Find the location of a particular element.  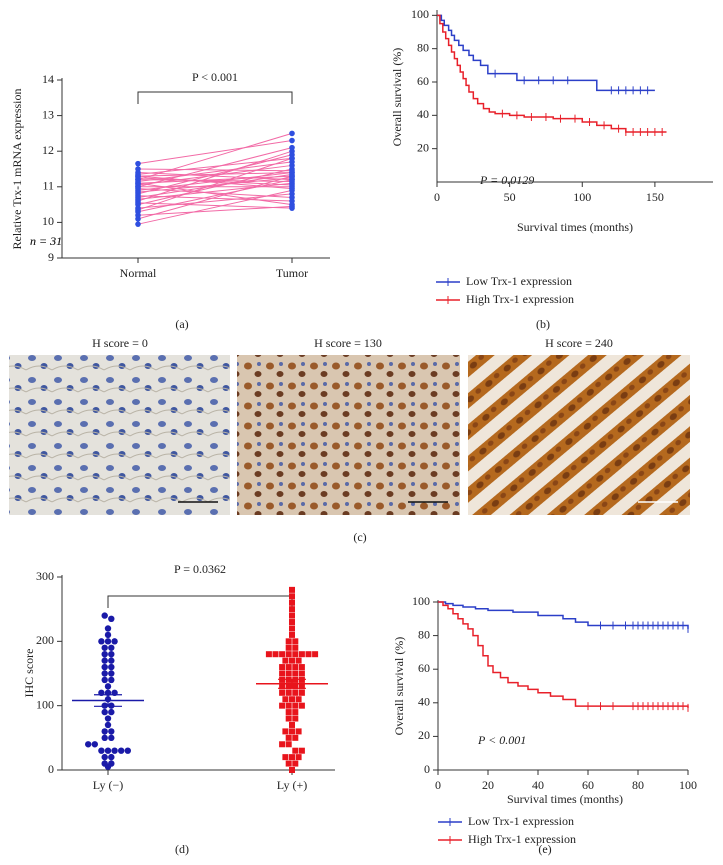

legend-label: Low Trx-1 expression is located at coordinates (521, 821).